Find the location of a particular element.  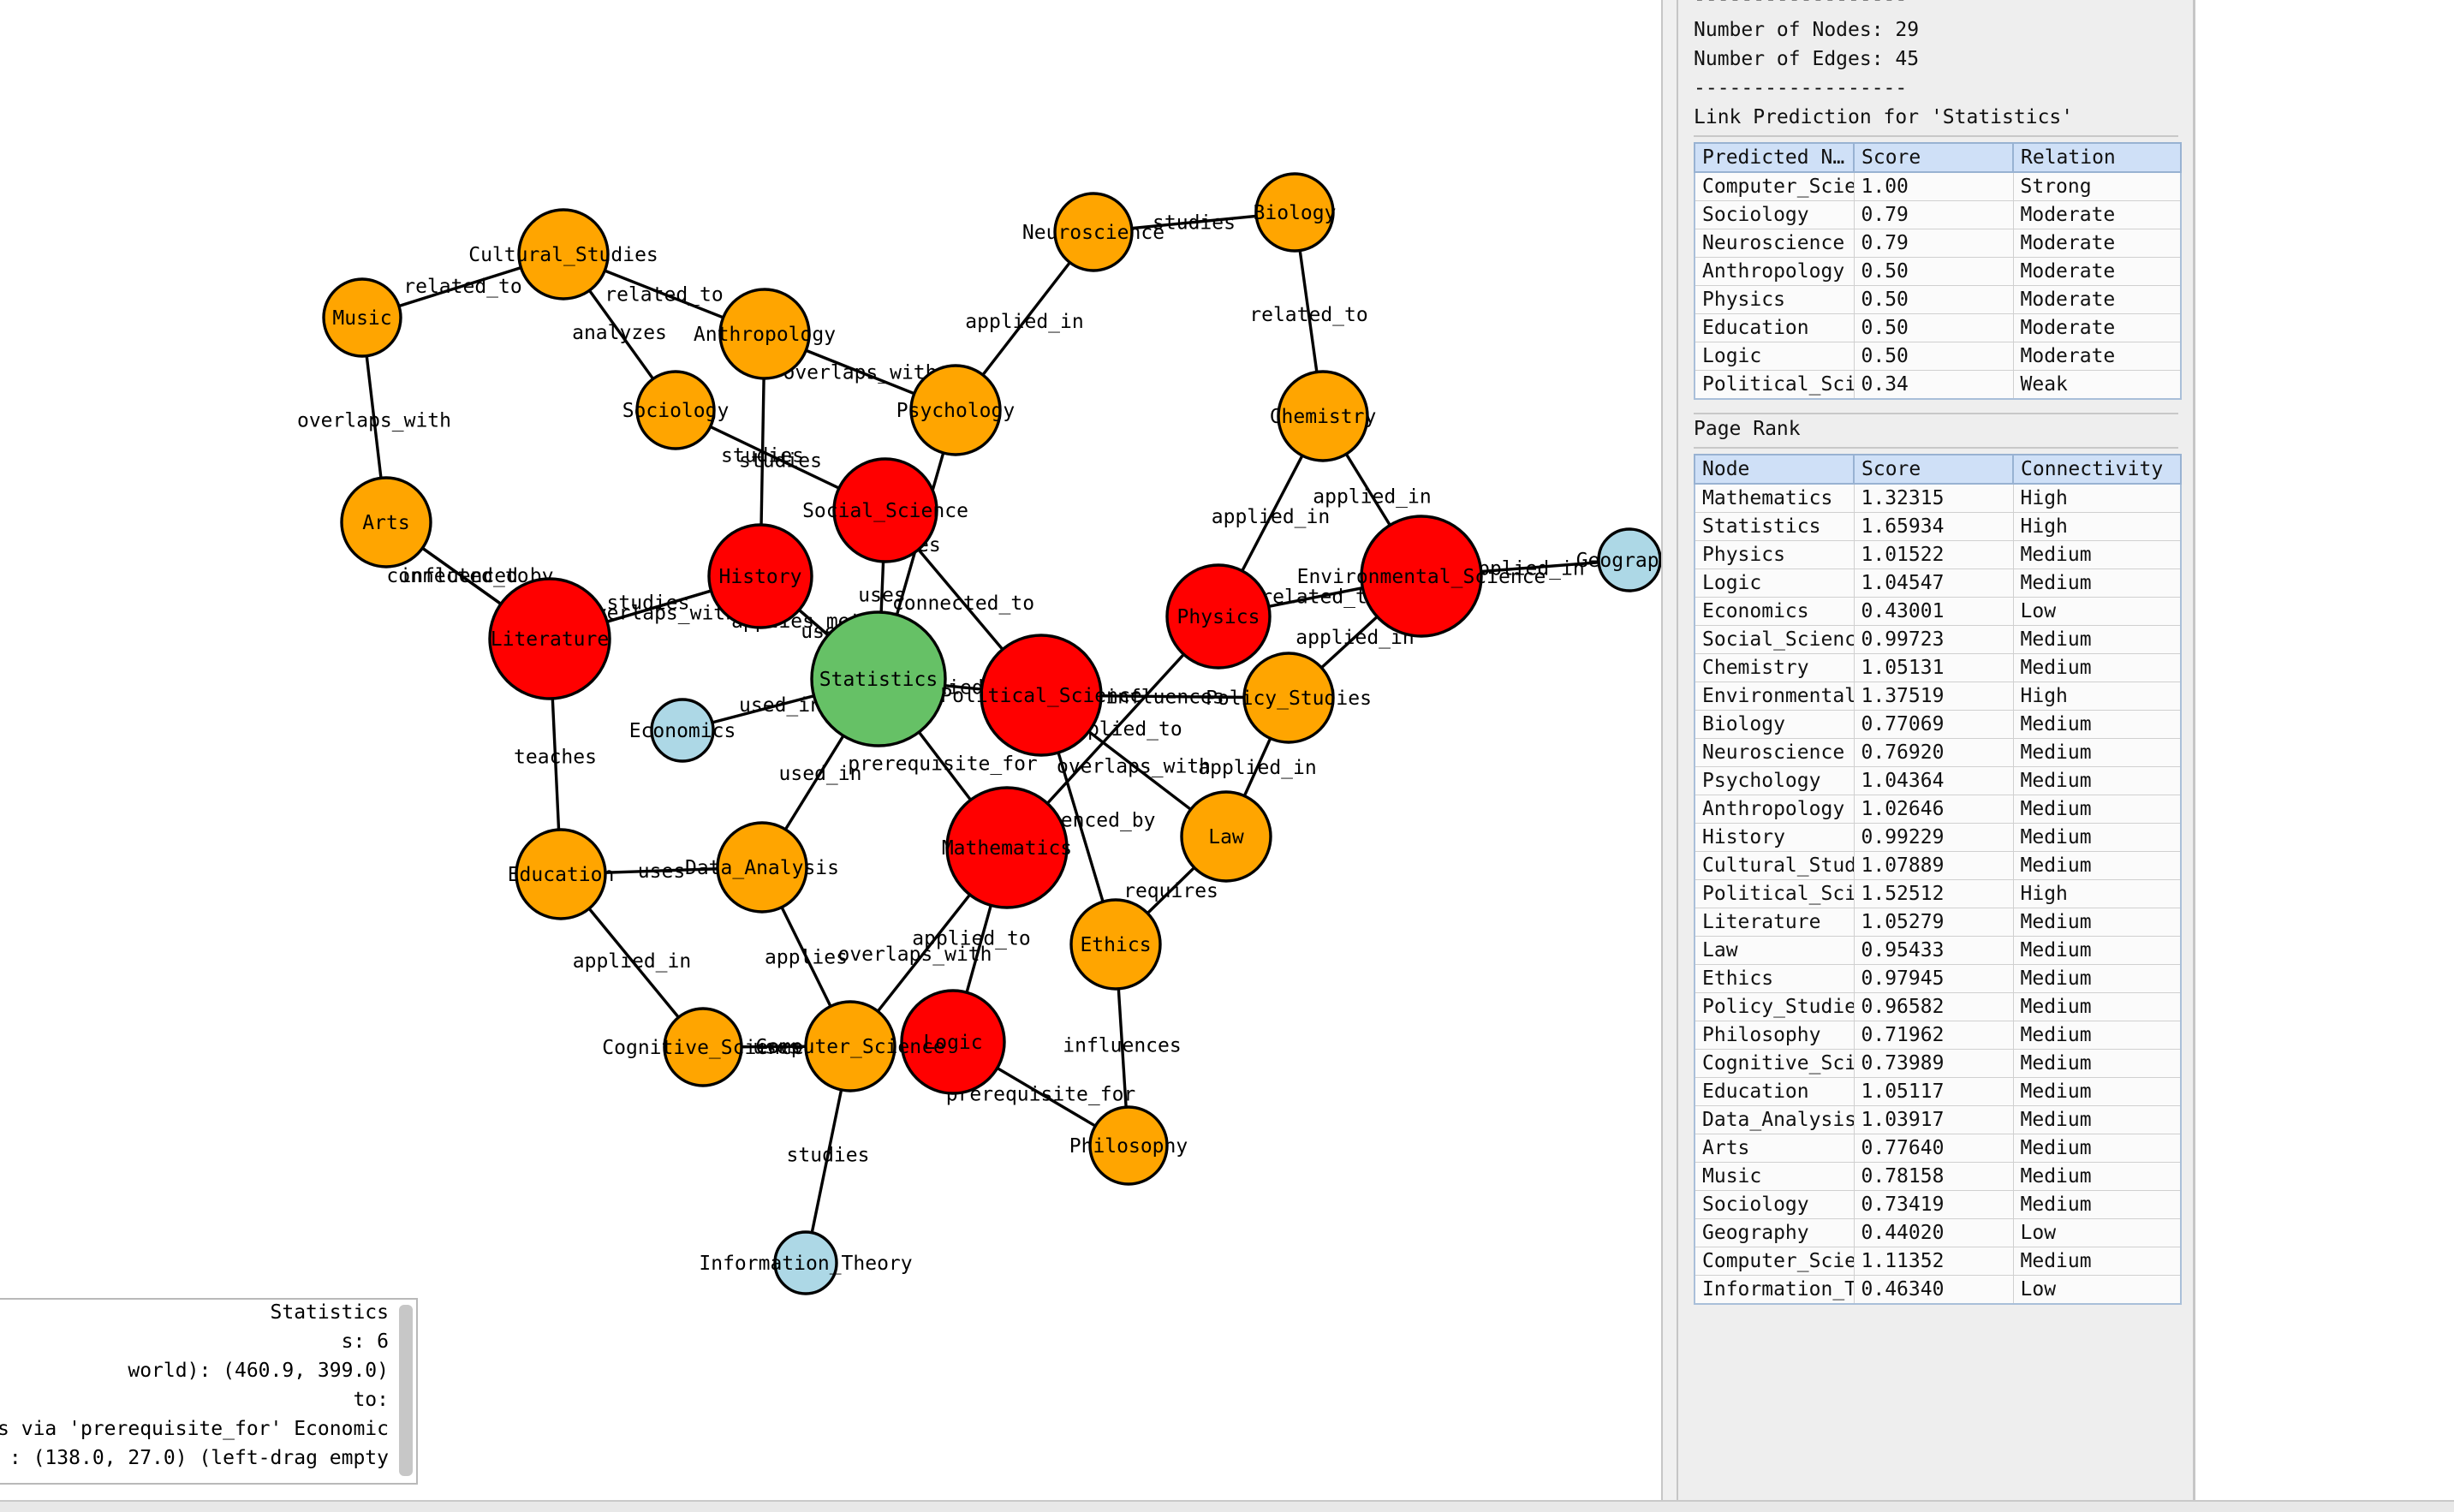

table-row: Mathematics 1.32315 High is located at coordinates (1938, 498).